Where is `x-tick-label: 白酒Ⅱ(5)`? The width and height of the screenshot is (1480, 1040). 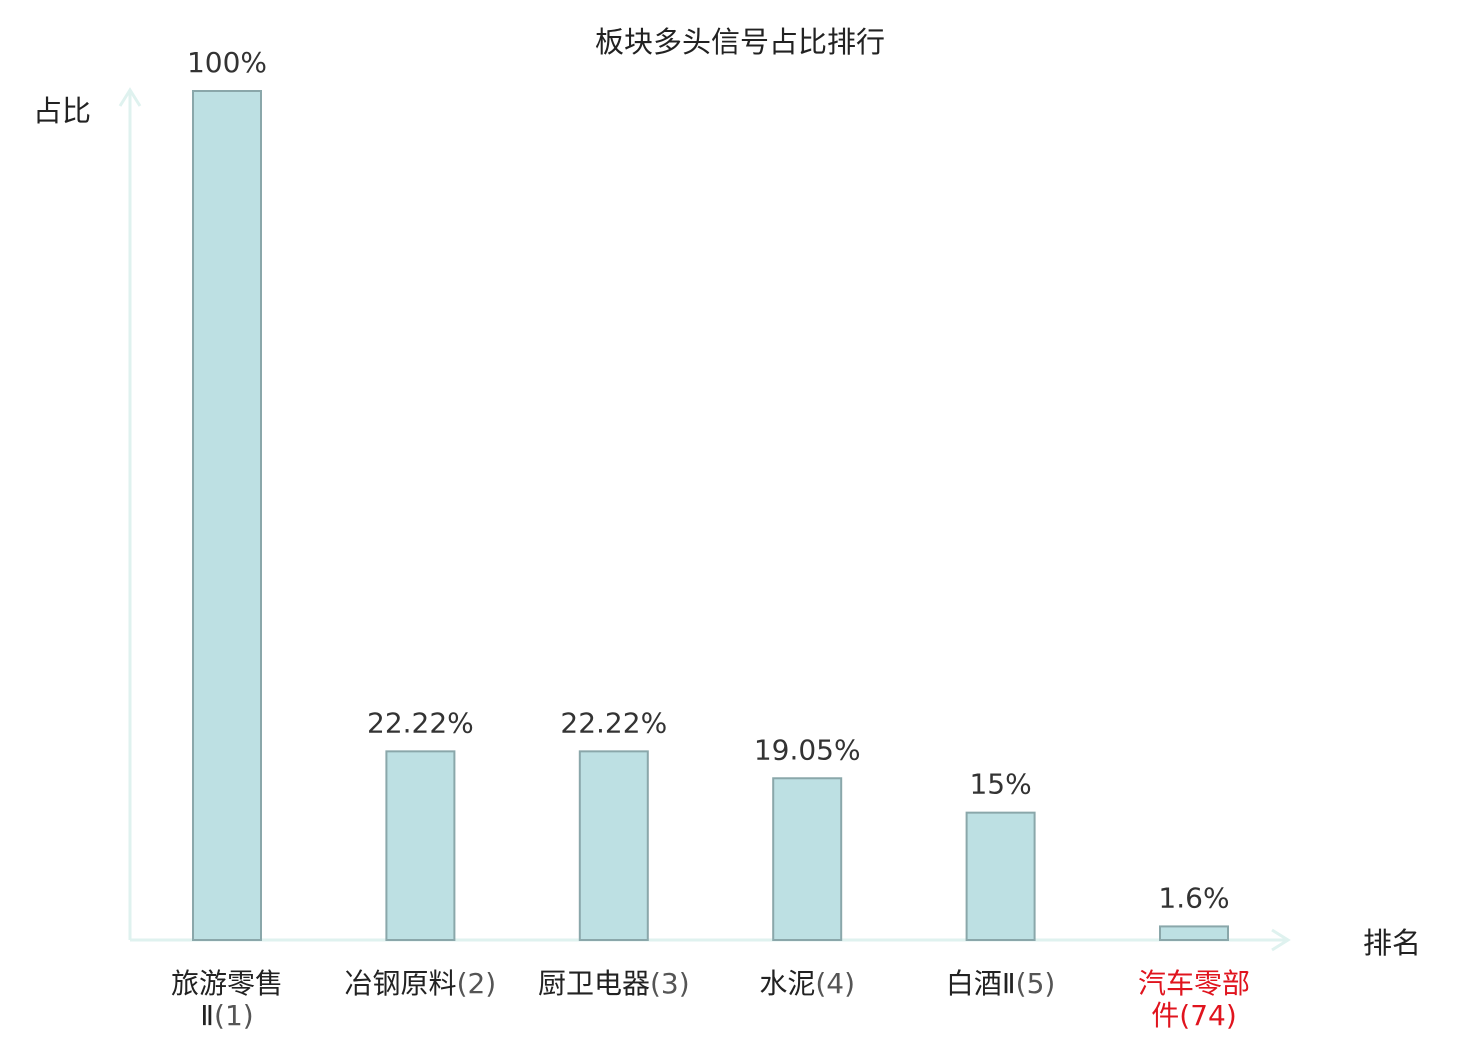
x-tick-label: 白酒Ⅱ(5) is located at coordinates (1000, 983).